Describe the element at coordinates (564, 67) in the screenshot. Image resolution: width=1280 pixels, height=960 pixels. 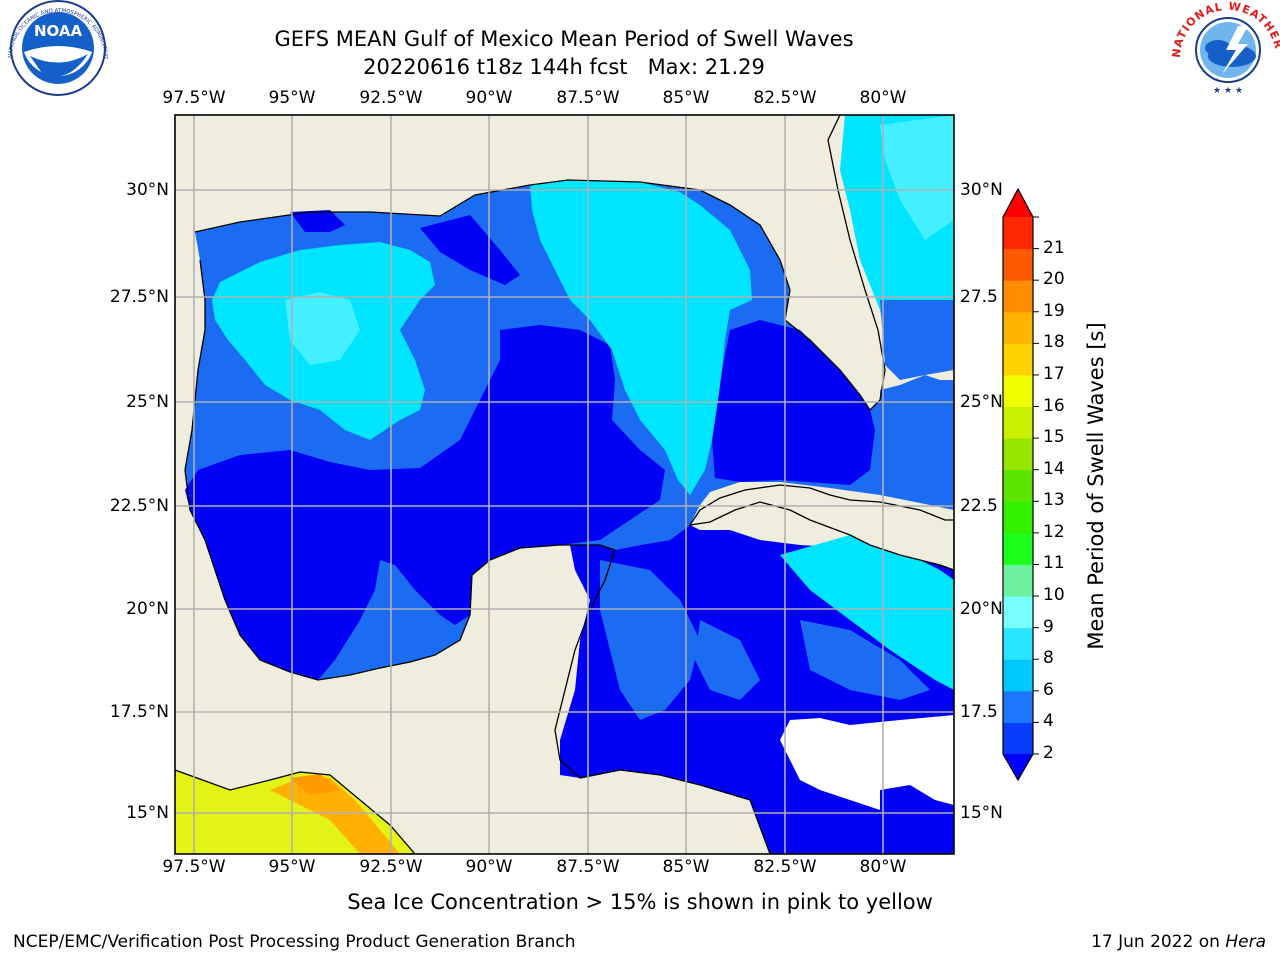
I see `chart-subtitle: 20220616 t18z 144h fcst Max: 21.29` at that location.